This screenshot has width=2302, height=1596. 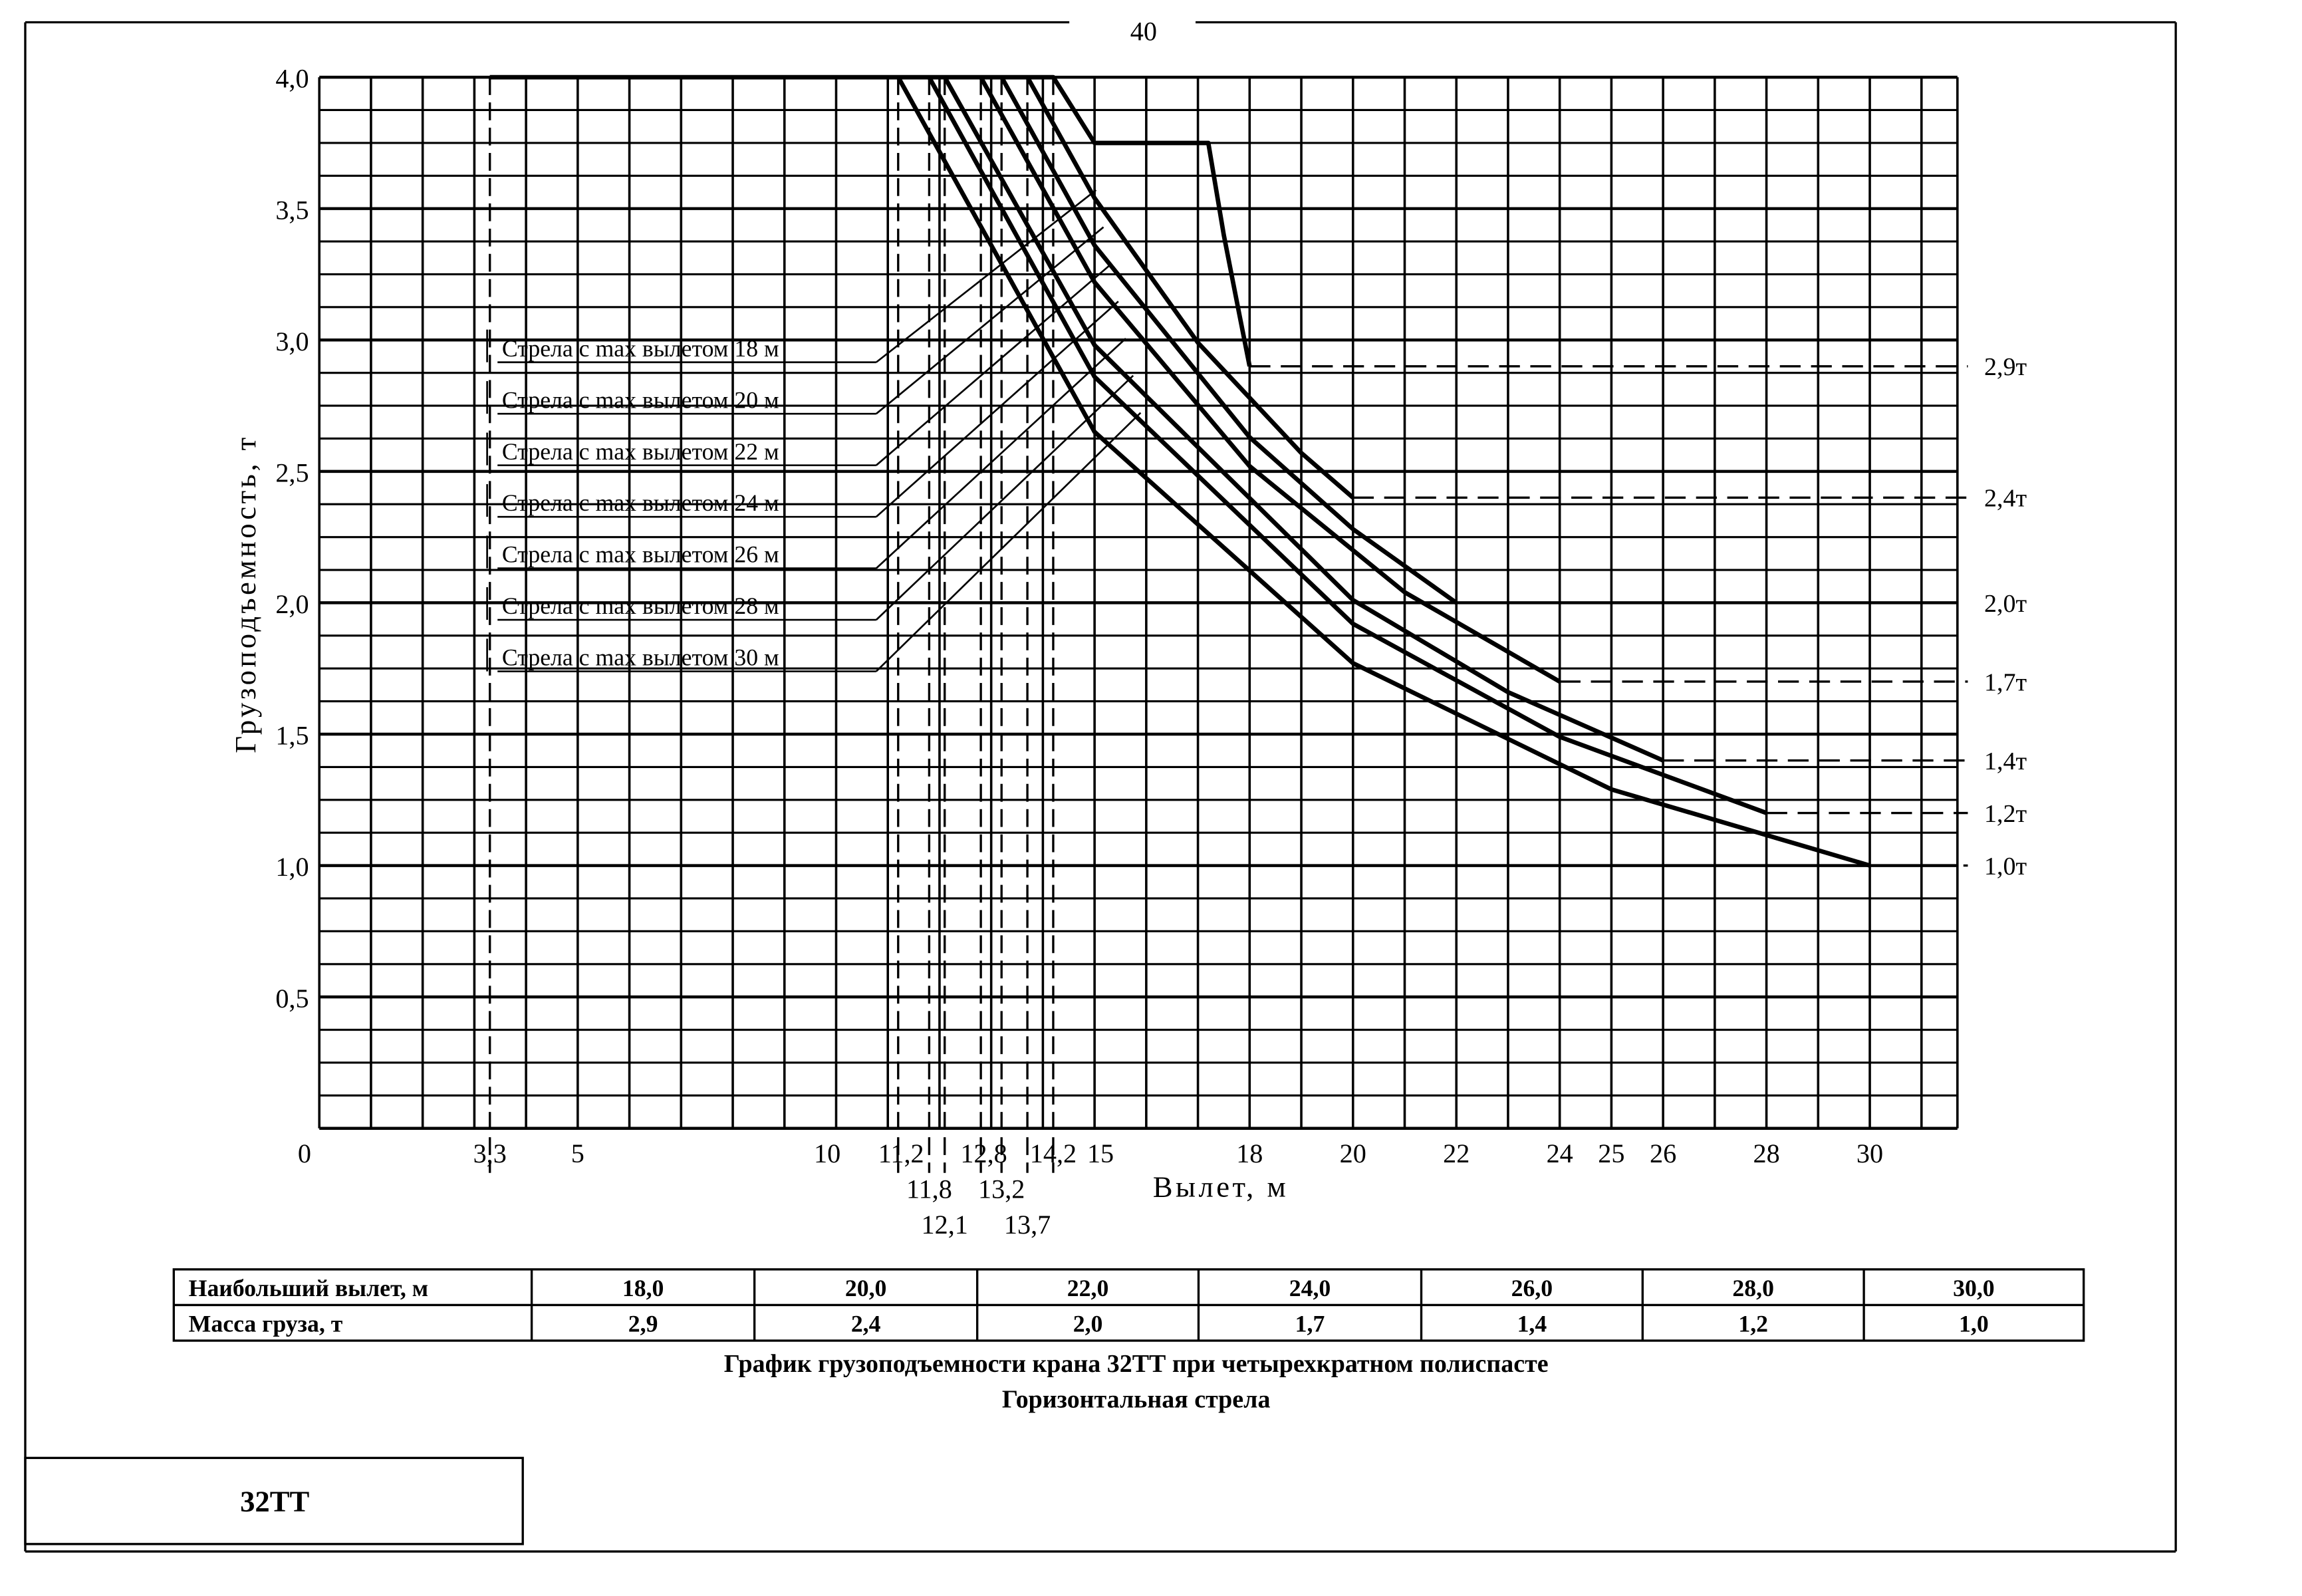 I want to click on x-tick-label: 14,2, so click(x=1053, y=1153).